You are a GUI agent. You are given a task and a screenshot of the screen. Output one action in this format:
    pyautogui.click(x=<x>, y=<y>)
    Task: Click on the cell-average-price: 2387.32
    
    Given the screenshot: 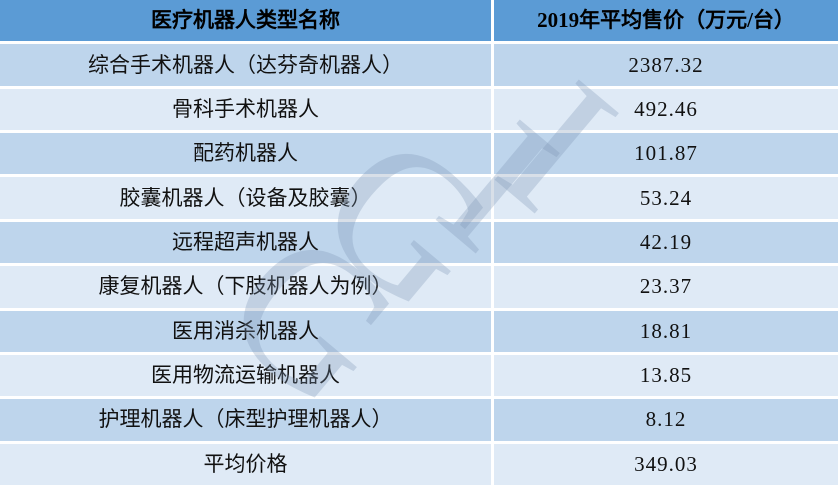 What is the action you would take?
    pyautogui.click(x=666, y=65)
    